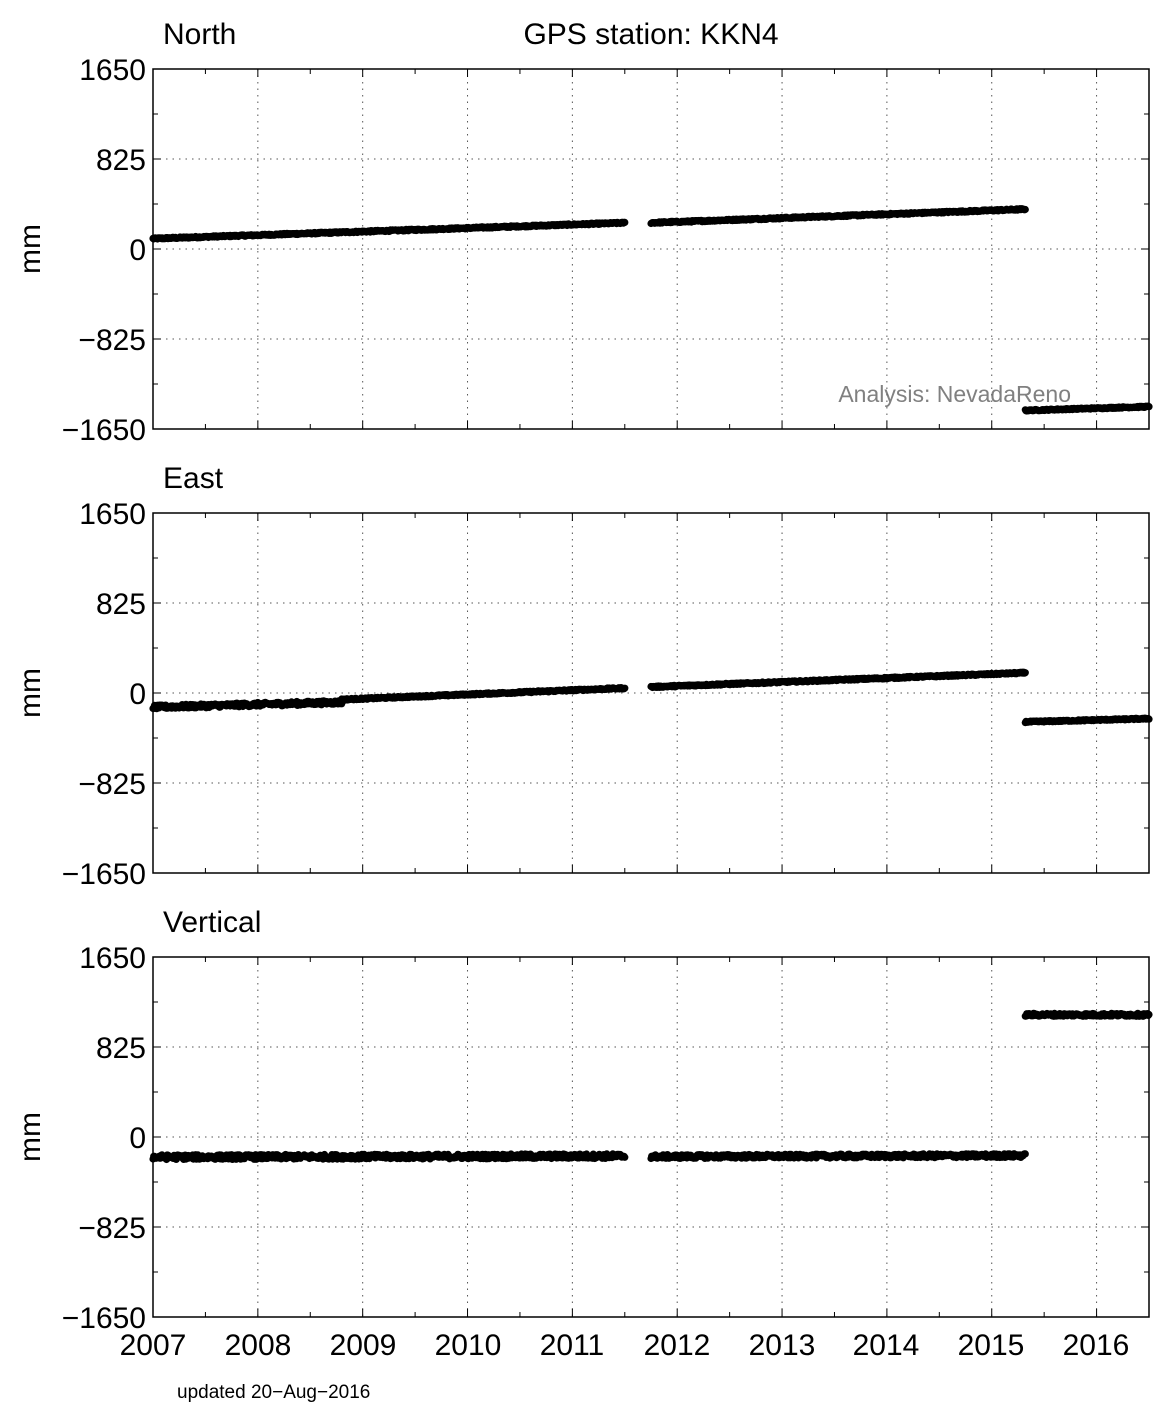 Image resolution: width=1163 pixels, height=1407 pixels. I want to click on ytick-label-north-825: 825, so click(121, 160).